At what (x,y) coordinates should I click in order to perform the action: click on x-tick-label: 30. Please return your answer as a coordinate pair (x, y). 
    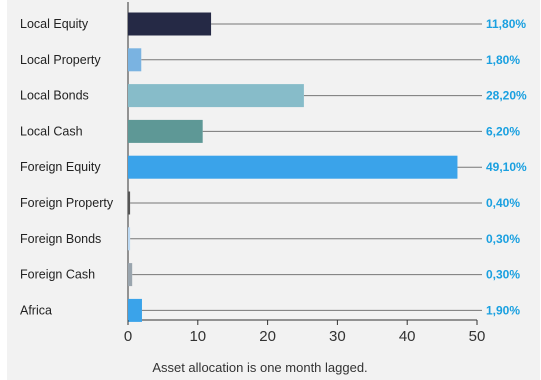
    Looking at the image, I should click on (337, 336).